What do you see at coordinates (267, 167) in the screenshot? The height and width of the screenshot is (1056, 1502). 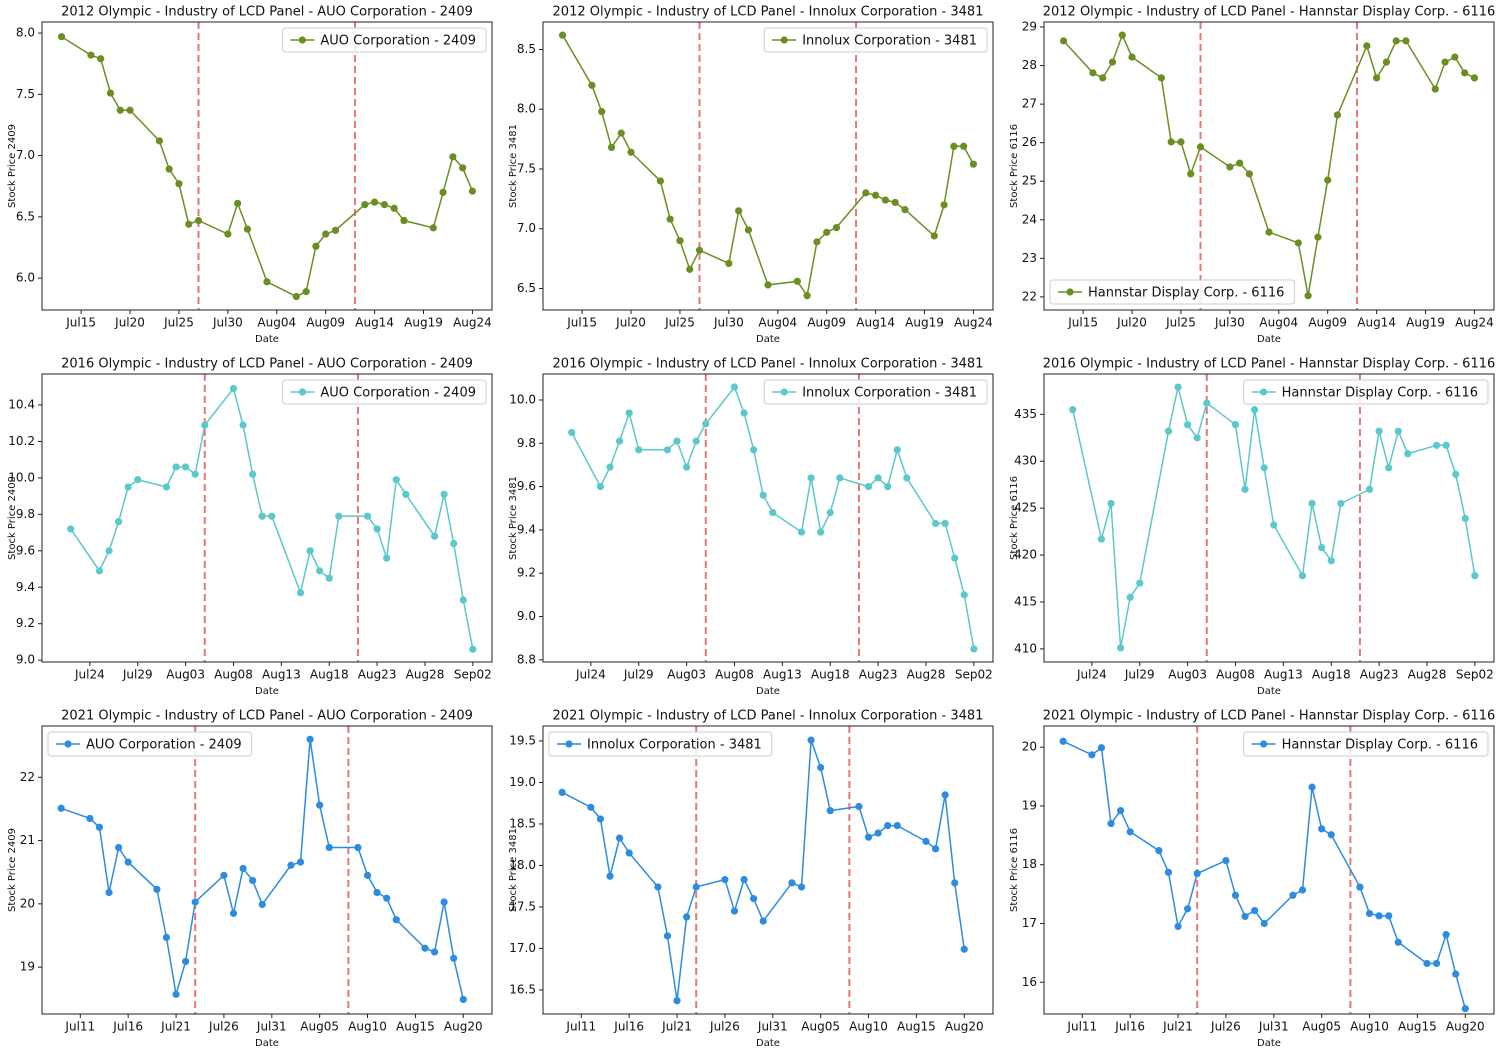 I see `series-line` at bounding box center [267, 167].